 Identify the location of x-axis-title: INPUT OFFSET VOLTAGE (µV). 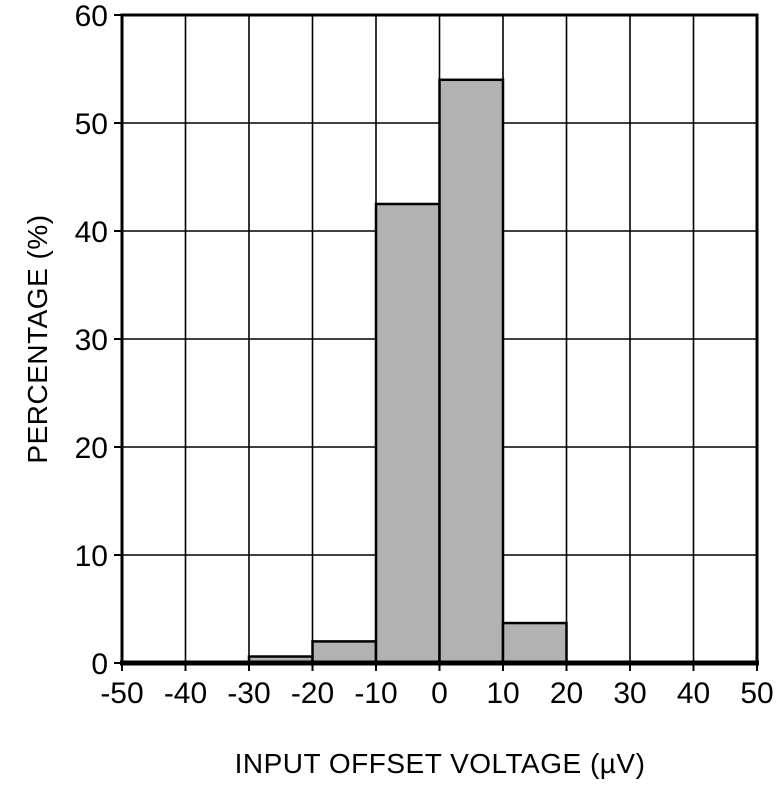
(440, 763).